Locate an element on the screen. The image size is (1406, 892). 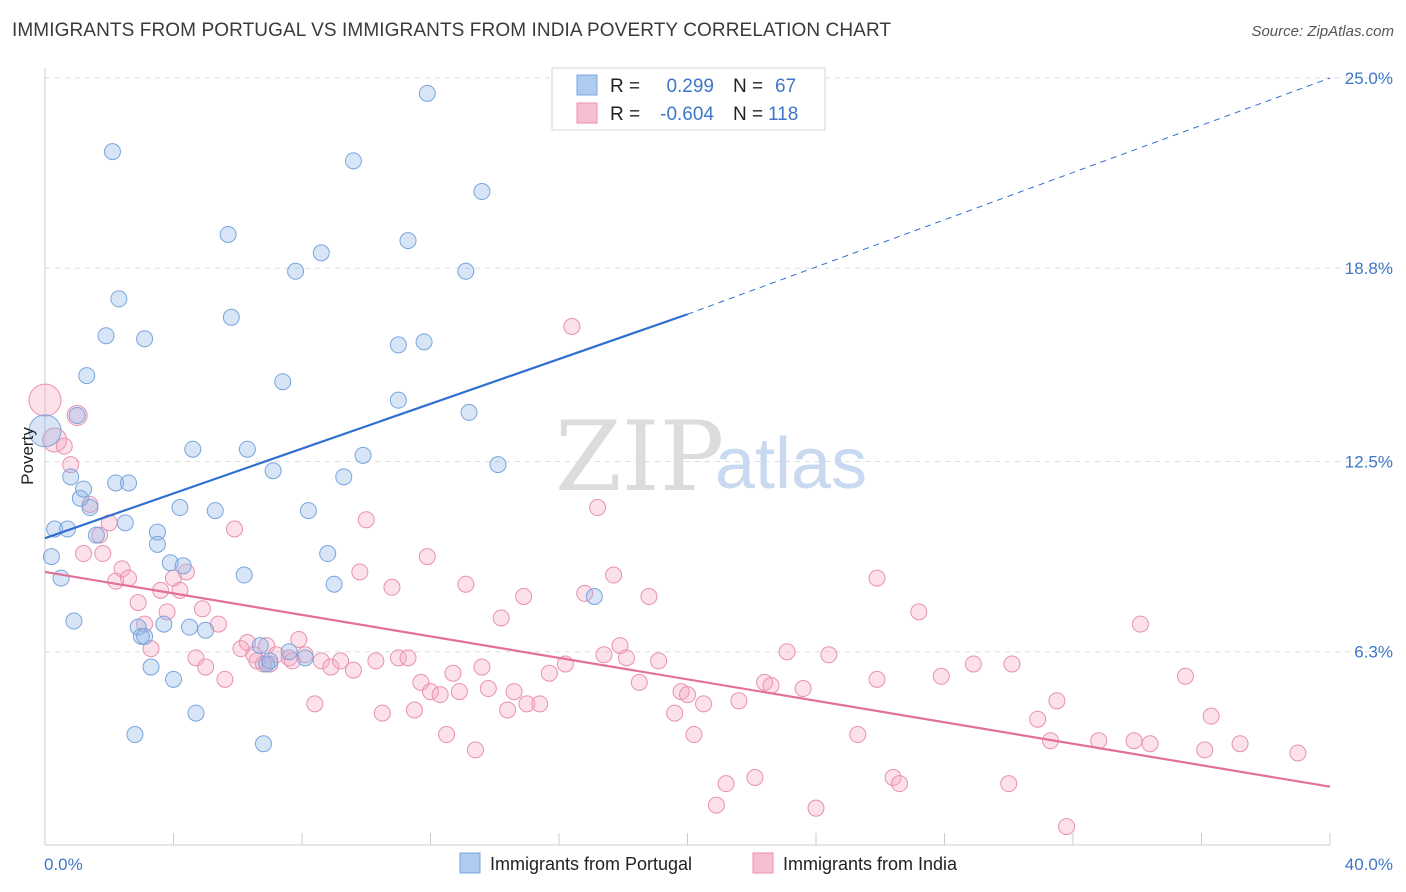
series-legend-swatch-india is located at coordinates (763, 863).